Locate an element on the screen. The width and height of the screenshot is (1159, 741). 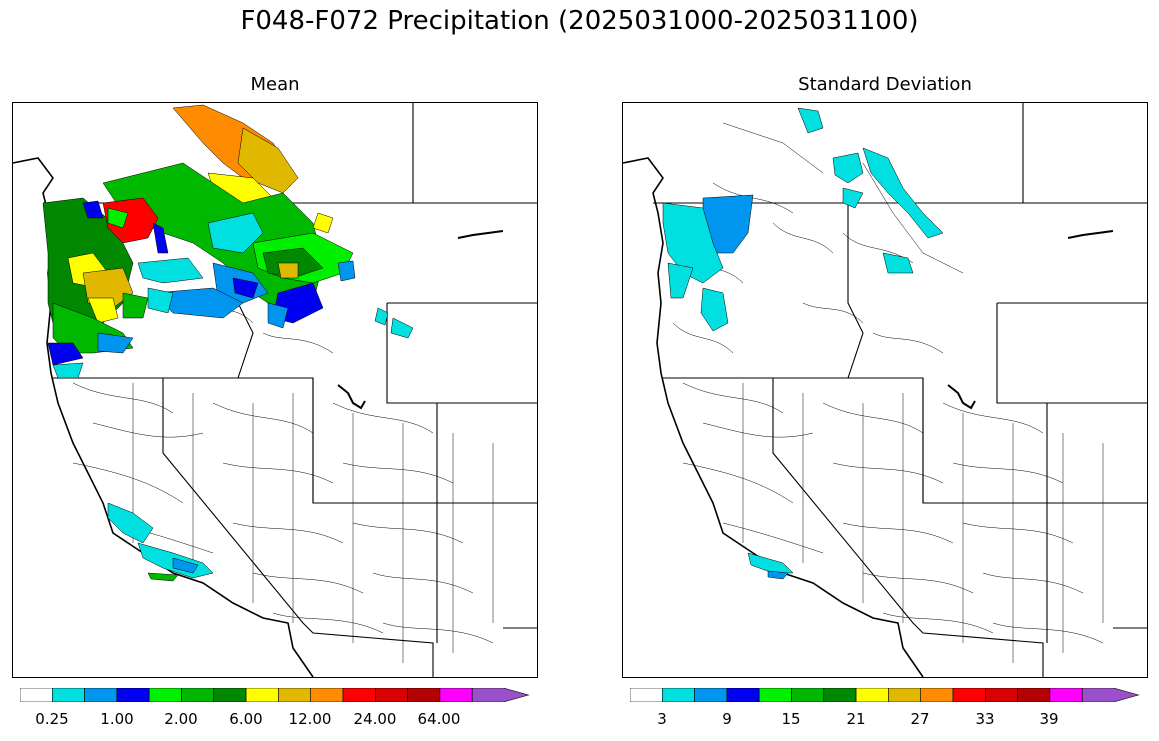
stddev-tick-label: 21 is located at coordinates (856, 719).